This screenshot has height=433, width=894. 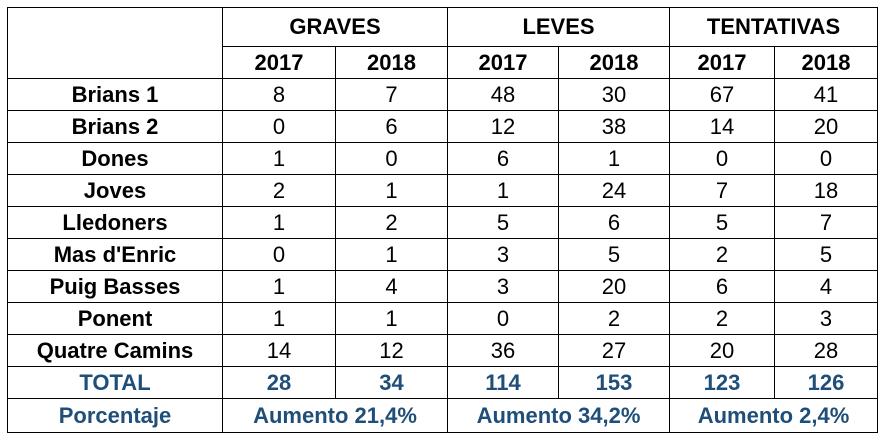 What do you see at coordinates (722, 94) in the screenshot?
I see `table-cell: 67` at bounding box center [722, 94].